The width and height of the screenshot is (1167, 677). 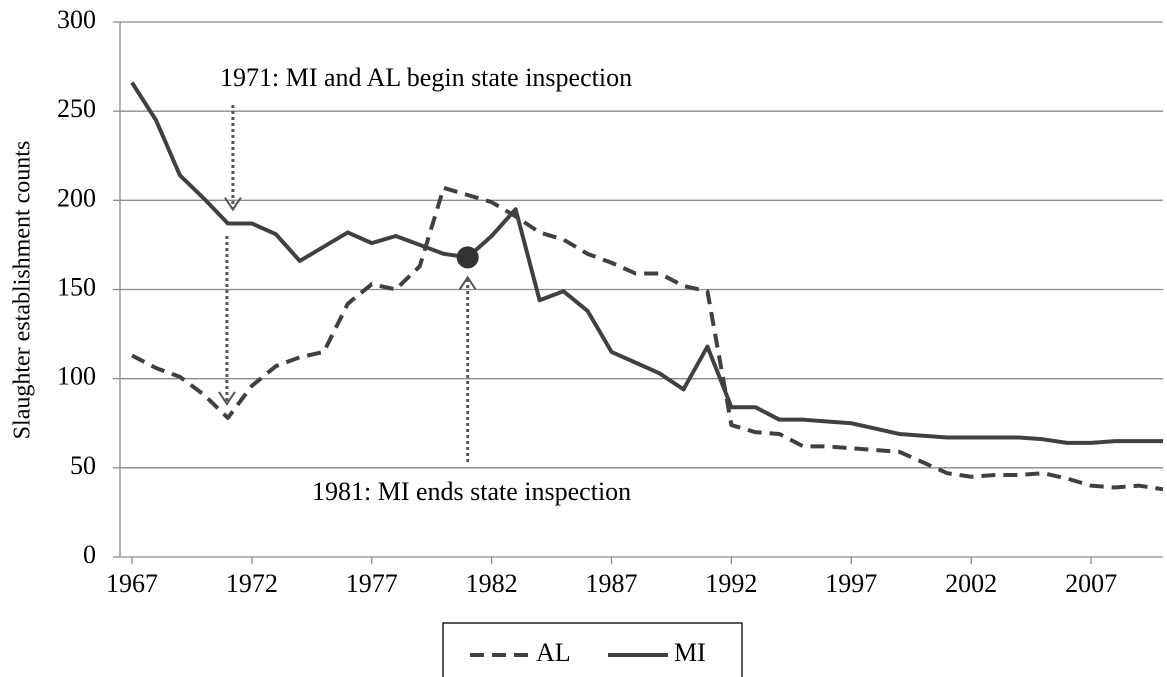 I want to click on x-tick-label: 1982, so click(x=492, y=583).